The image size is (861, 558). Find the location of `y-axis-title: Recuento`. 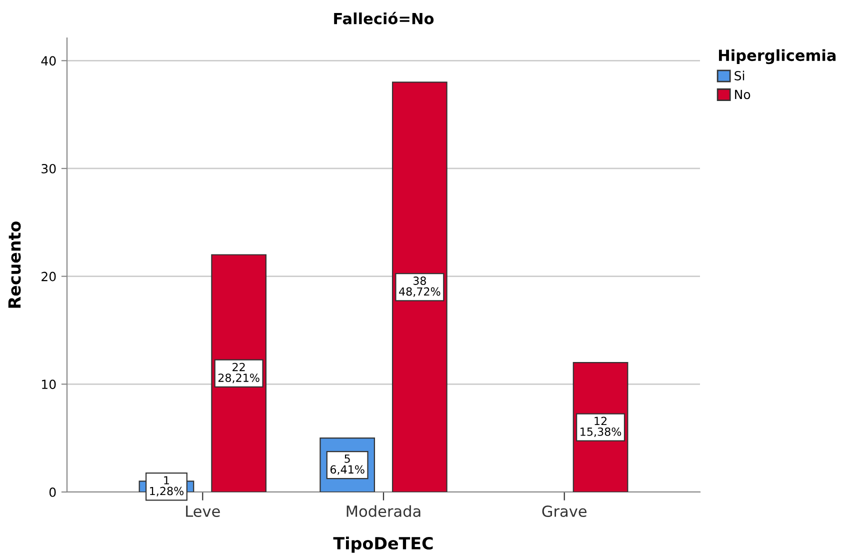

y-axis-title: Recuento is located at coordinates (14, 264).